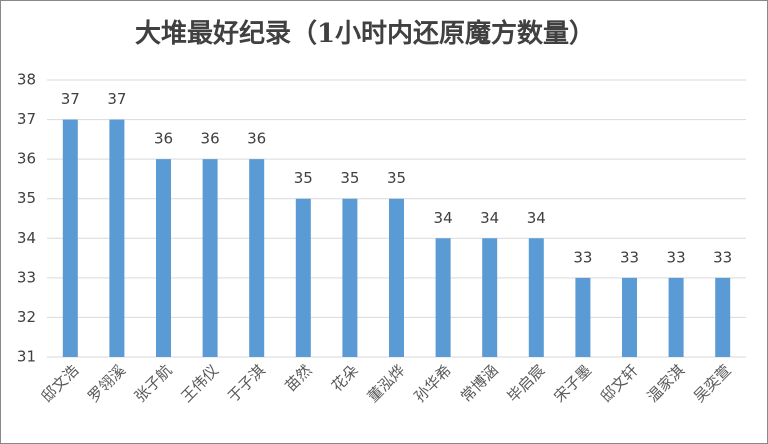  What do you see at coordinates (26, 277) in the screenshot?
I see `y-tick-label: 33` at bounding box center [26, 277].